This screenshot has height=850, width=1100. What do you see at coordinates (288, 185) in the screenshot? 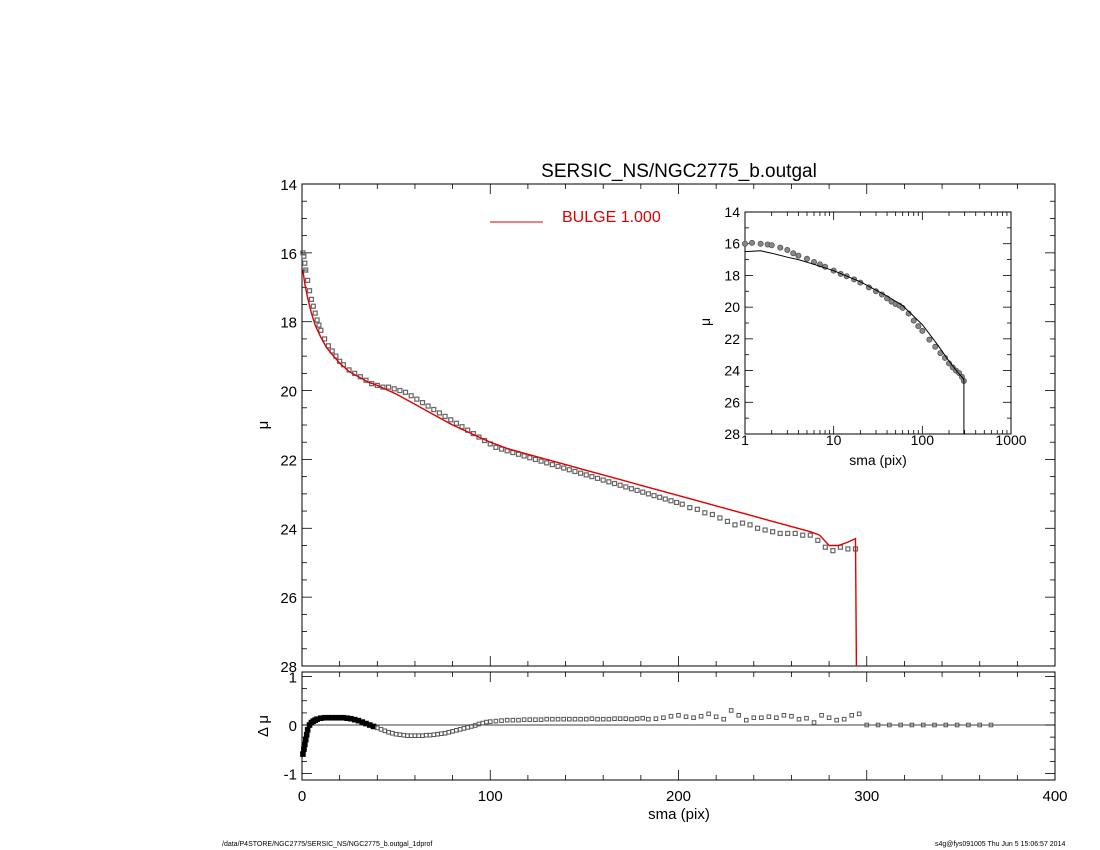
I see `main-y-tick-label: 14` at bounding box center [288, 185].